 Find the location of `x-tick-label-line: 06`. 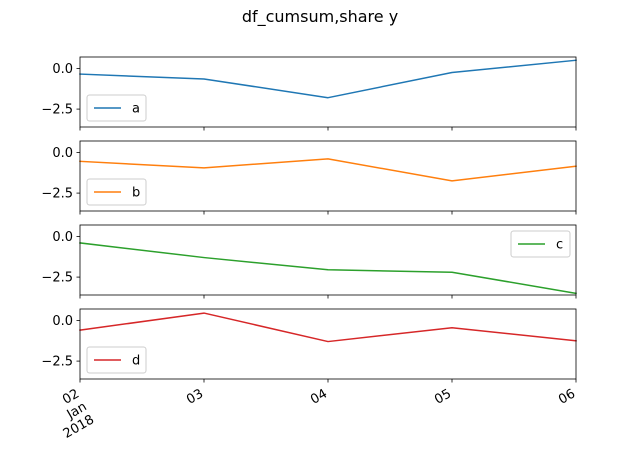

x-tick-label-line: 06 is located at coordinates (567, 396).